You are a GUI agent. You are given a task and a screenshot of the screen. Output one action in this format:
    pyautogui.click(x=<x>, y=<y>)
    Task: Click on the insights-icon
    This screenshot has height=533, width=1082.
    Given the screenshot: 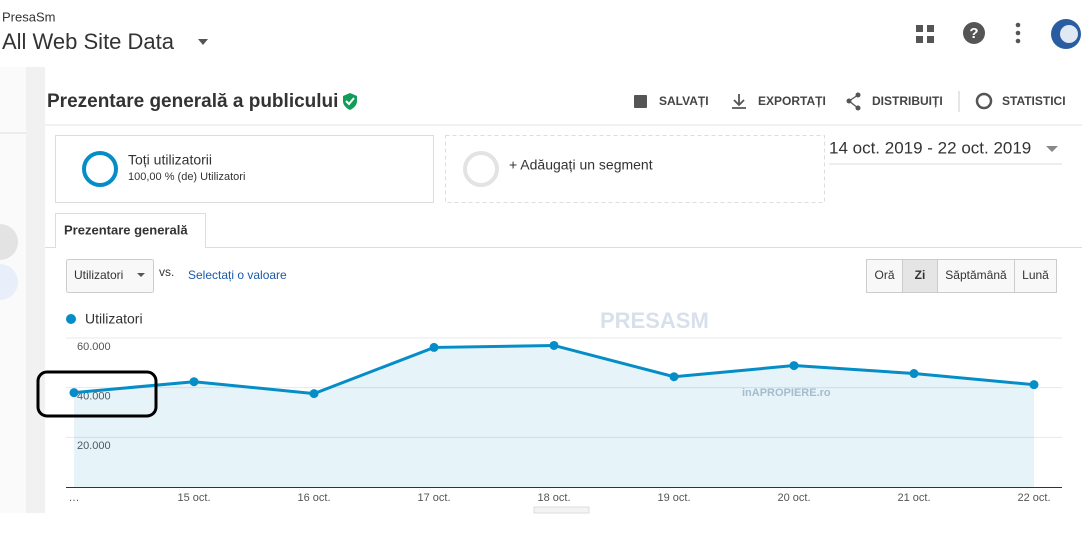 What is the action you would take?
    pyautogui.click(x=984, y=101)
    